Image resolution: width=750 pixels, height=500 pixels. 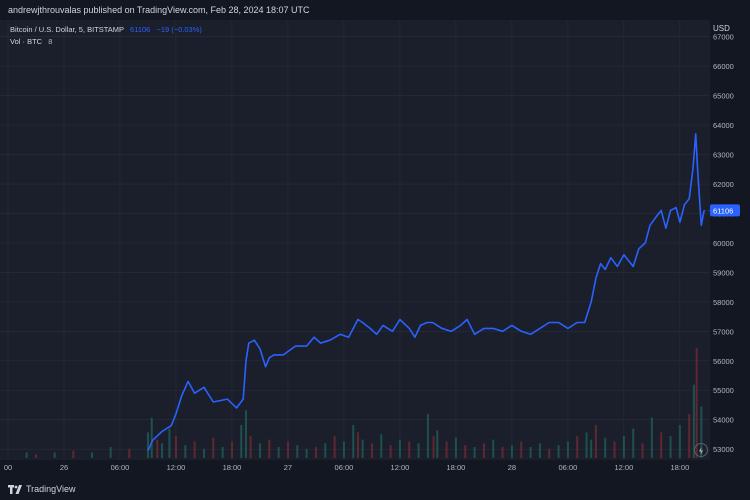 I want to click on tradingview-logo-icon, so click(x=15, y=489).